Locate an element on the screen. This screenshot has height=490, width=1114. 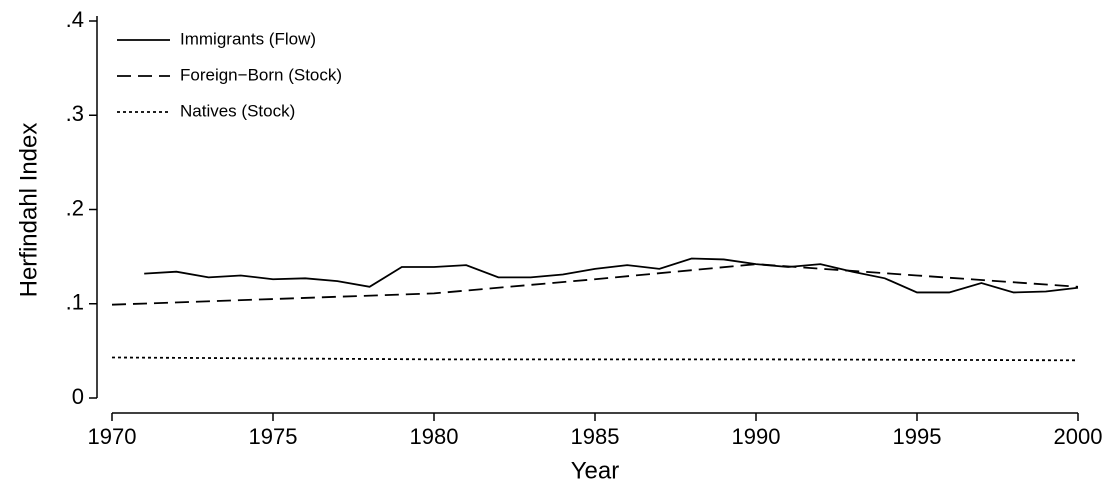
x-tick-label: 1985 is located at coordinates (595, 436).